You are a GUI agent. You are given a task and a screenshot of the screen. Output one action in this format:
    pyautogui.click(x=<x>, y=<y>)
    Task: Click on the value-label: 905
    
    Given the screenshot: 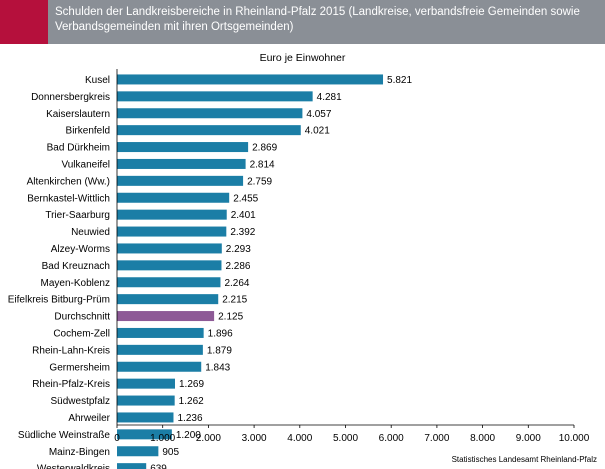 What is the action you would take?
    pyautogui.click(x=170, y=452)
    